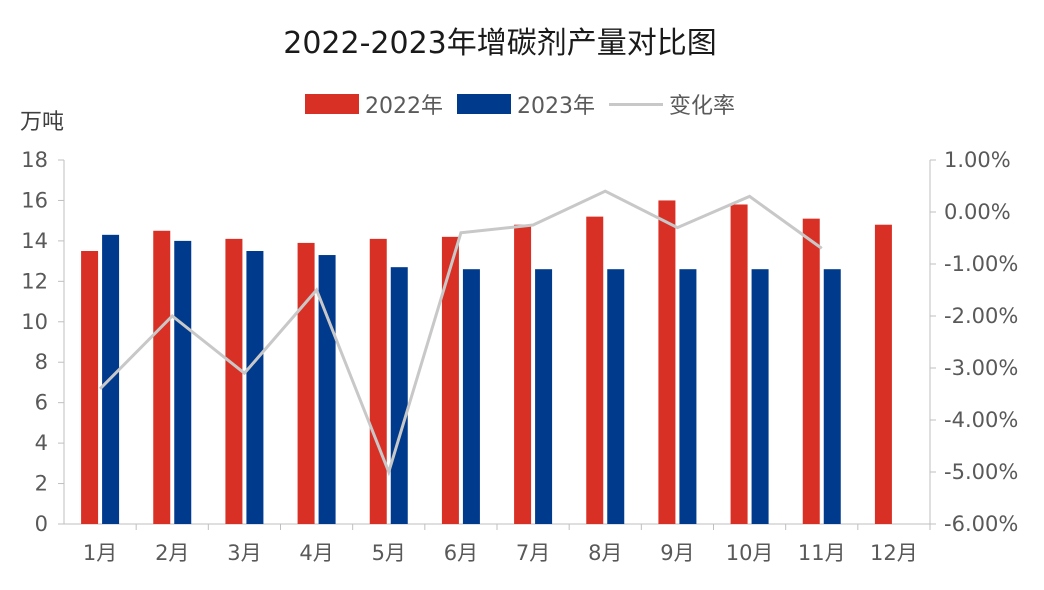 The image size is (1044, 590). I want to click on y-tick-label: 0, so click(41, 524).